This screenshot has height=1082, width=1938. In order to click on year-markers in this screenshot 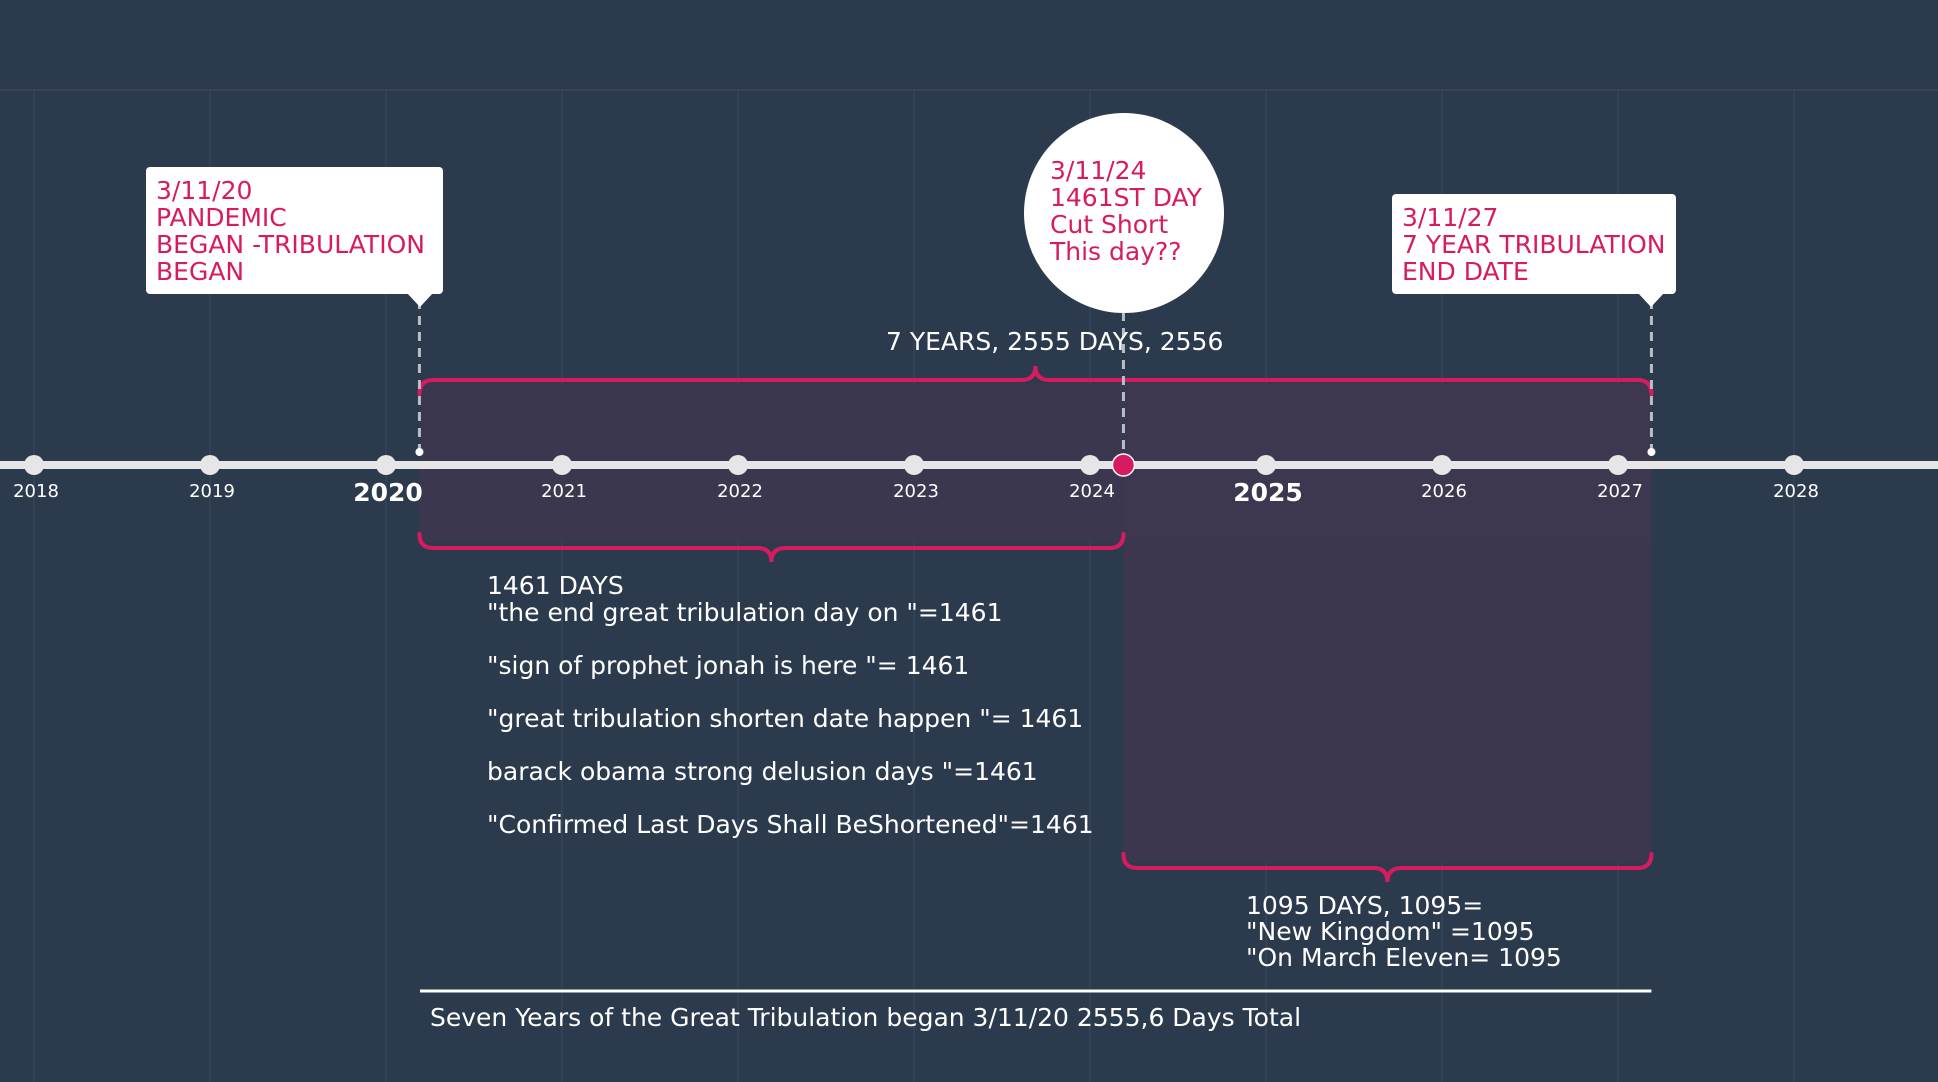, I will do `click(914, 465)`.